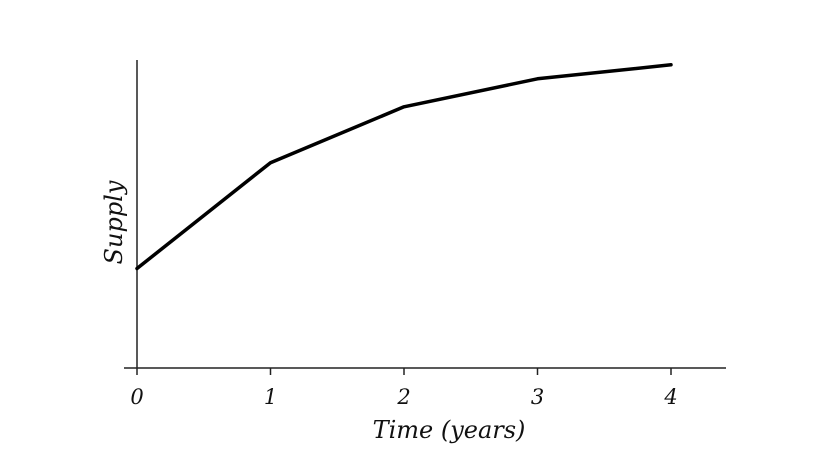 The height and width of the screenshot is (476, 838). Describe the element at coordinates (114, 222) in the screenshot. I see `y-axis-label: Supply` at that location.